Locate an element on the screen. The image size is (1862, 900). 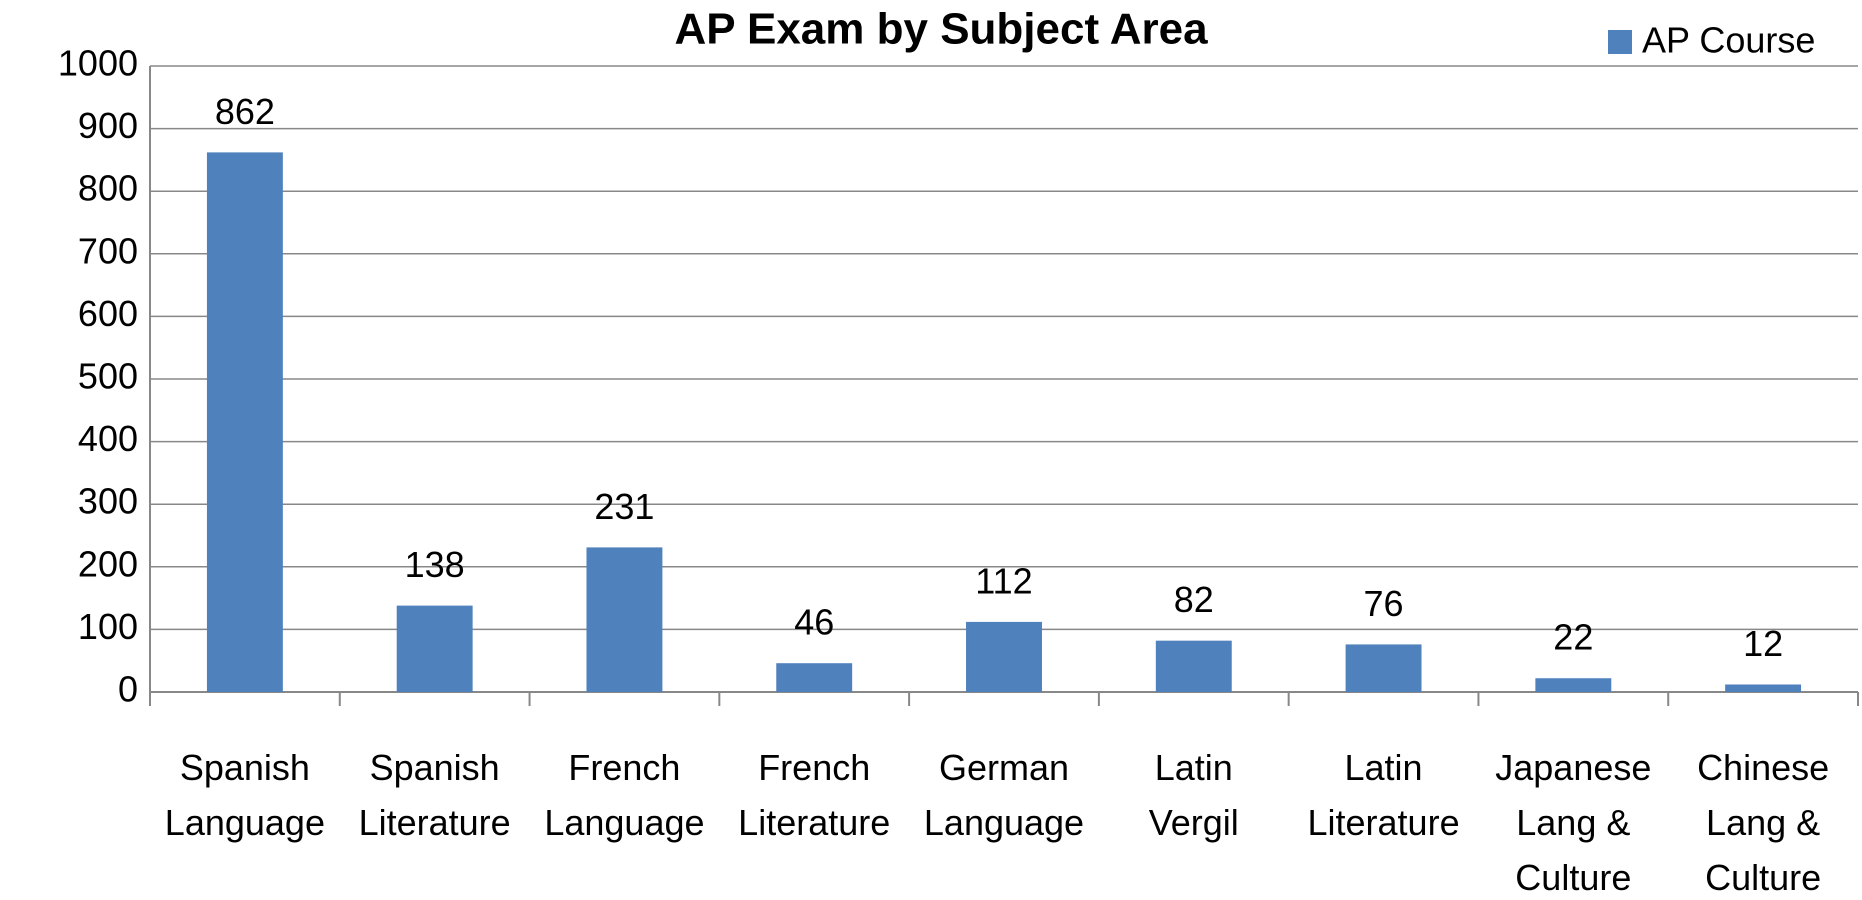
data-label: 138 is located at coordinates (435, 564).